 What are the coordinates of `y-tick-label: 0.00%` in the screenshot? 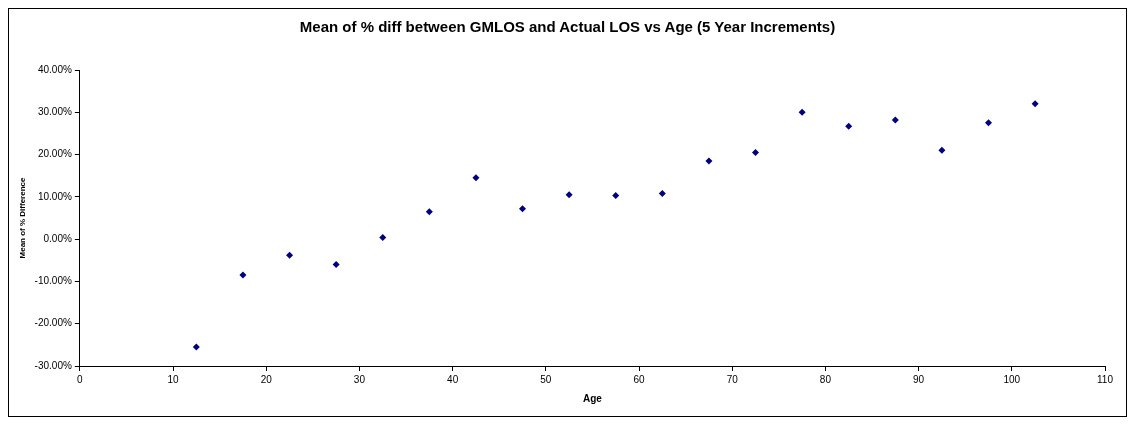 It's located at (57, 238).